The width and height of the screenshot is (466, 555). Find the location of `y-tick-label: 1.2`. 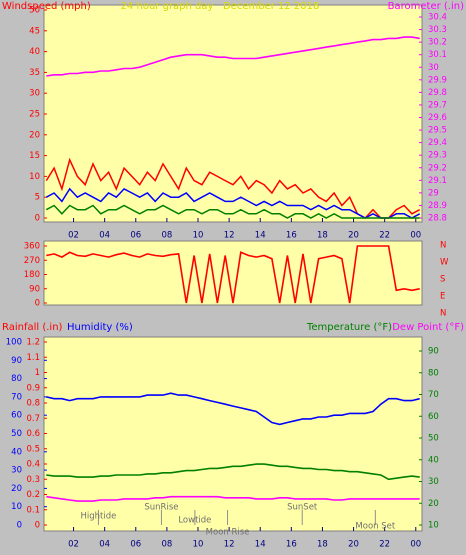

y-tick-label: 1.2 is located at coordinates (33, 343).